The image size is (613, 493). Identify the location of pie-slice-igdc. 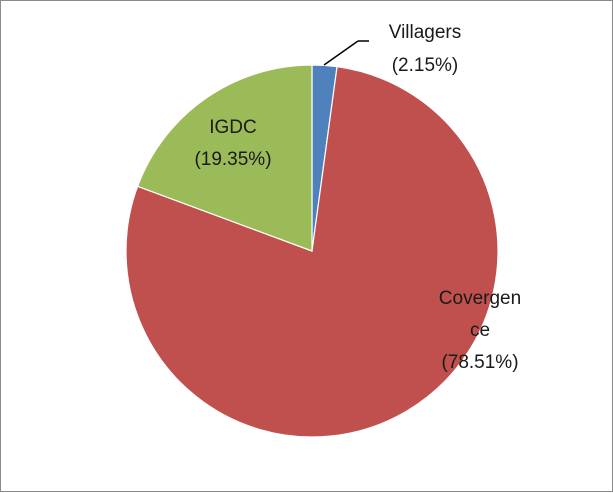
(224, 158).